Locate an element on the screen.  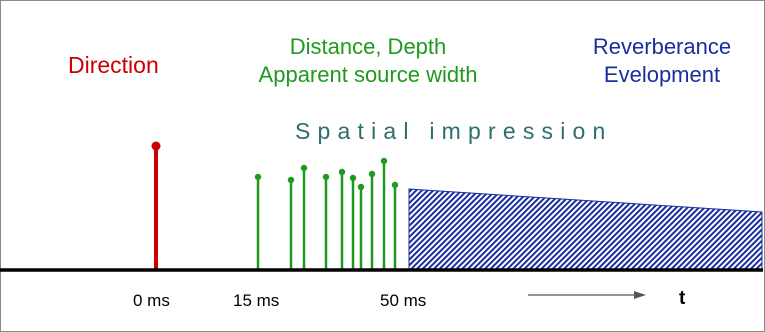
time-arrow is located at coordinates (587, 295).